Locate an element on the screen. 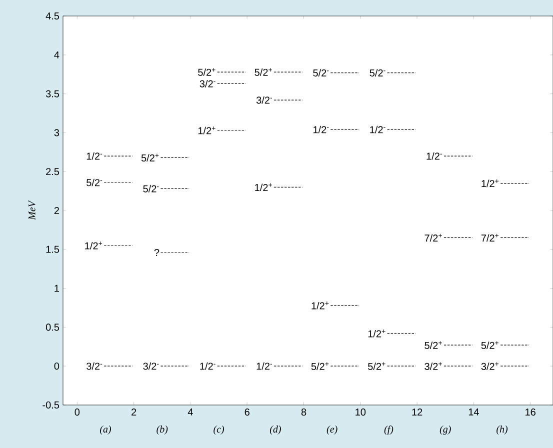 This screenshot has height=448, width=553. x-tick-label: 16 is located at coordinates (531, 412).